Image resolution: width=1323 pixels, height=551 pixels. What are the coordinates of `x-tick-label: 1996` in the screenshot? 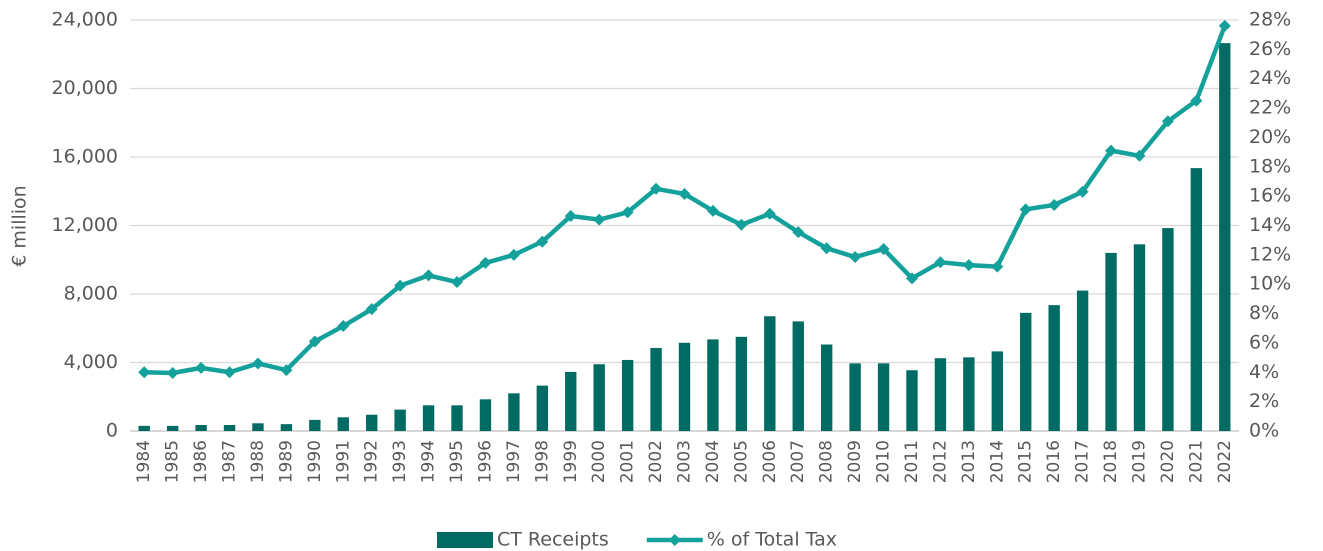 It's located at (485, 461).